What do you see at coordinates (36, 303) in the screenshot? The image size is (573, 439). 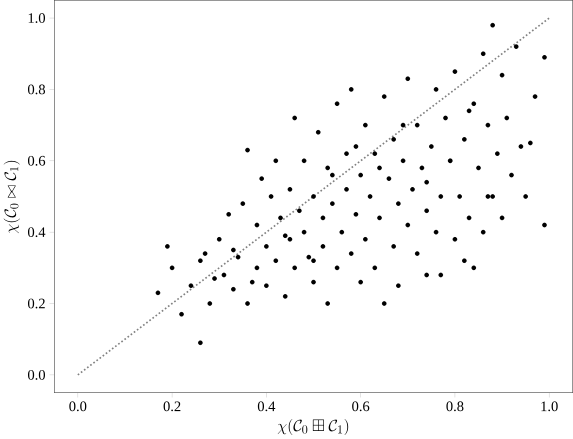 I see `y-tick-label: 0.2` at bounding box center [36, 303].